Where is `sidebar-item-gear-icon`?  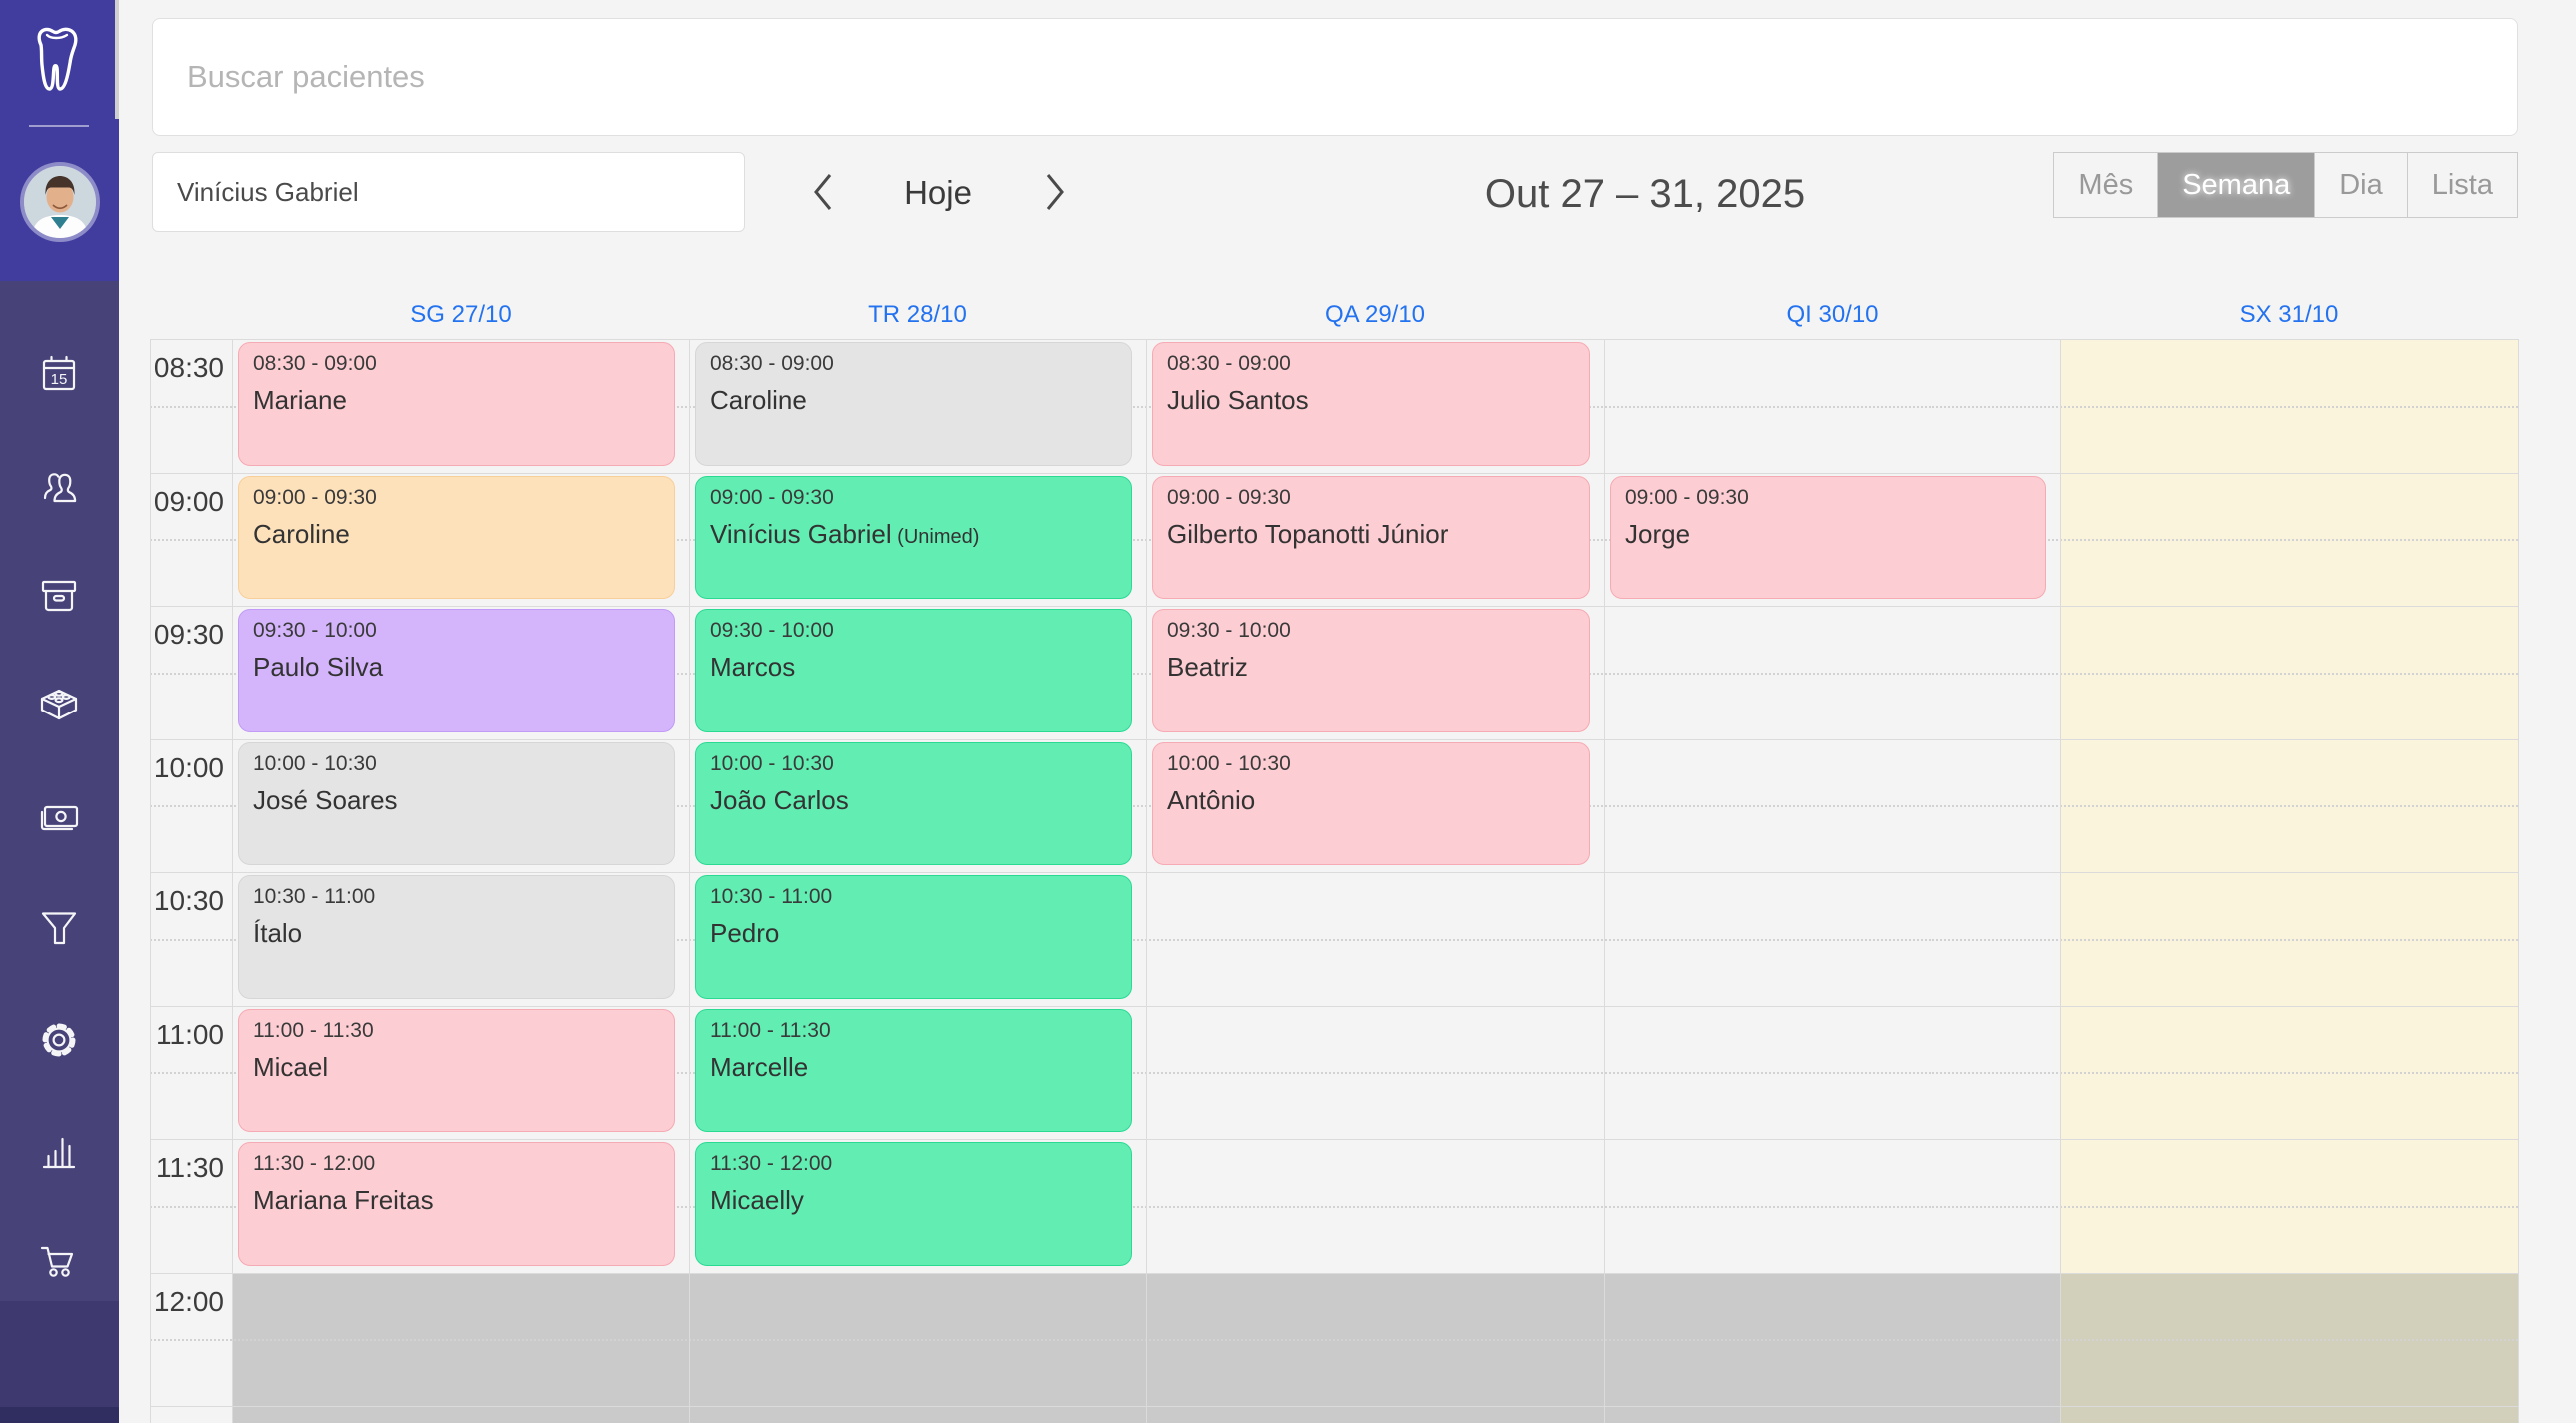
sidebar-item-gear-icon is located at coordinates (59, 1040).